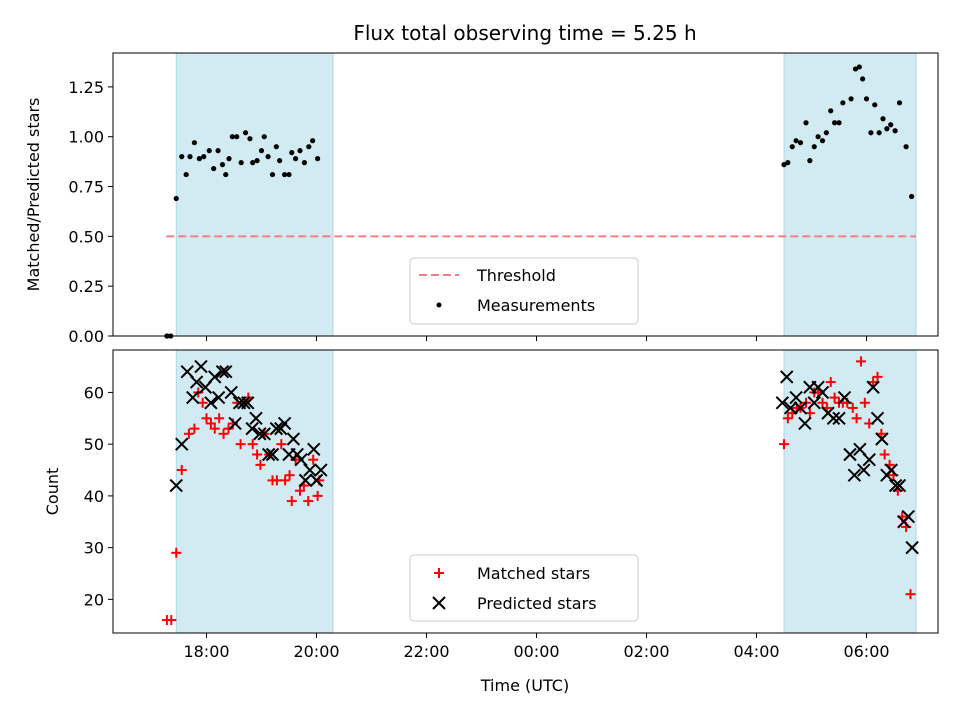 The width and height of the screenshot is (960, 720). Describe the element at coordinates (533, 573) in the screenshot. I see `legend-matched-label: Matched stars` at that location.